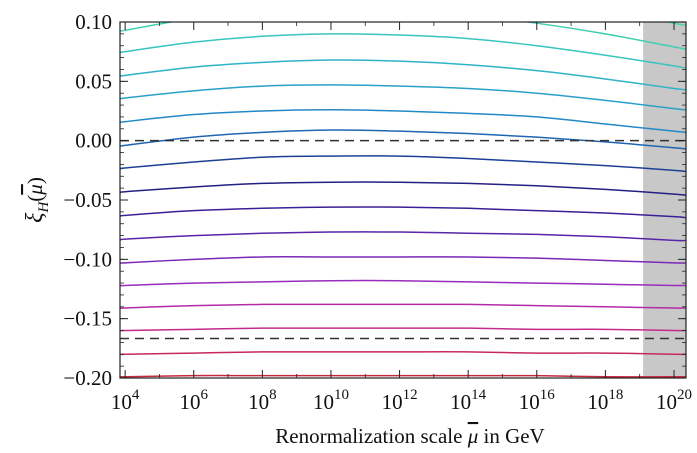 Image resolution: width=697 pixels, height=453 pixels. Describe the element at coordinates (205, 395) in the screenshot. I see `x-tick-exponent: 6` at that location.